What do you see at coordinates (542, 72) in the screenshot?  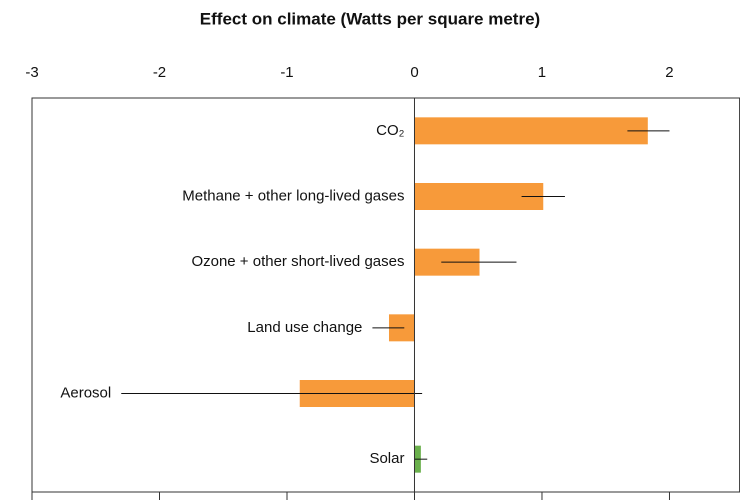 I see `x-tick-label: 1` at bounding box center [542, 72].